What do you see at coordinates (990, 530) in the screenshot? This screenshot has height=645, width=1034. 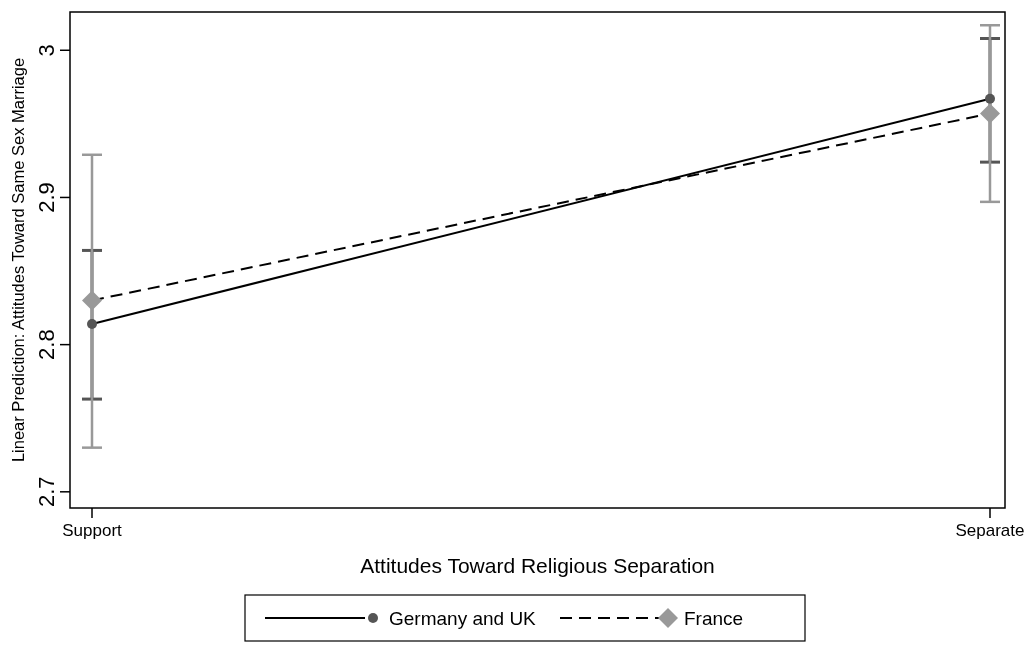 I see `x-tick-label: Separate` at bounding box center [990, 530].